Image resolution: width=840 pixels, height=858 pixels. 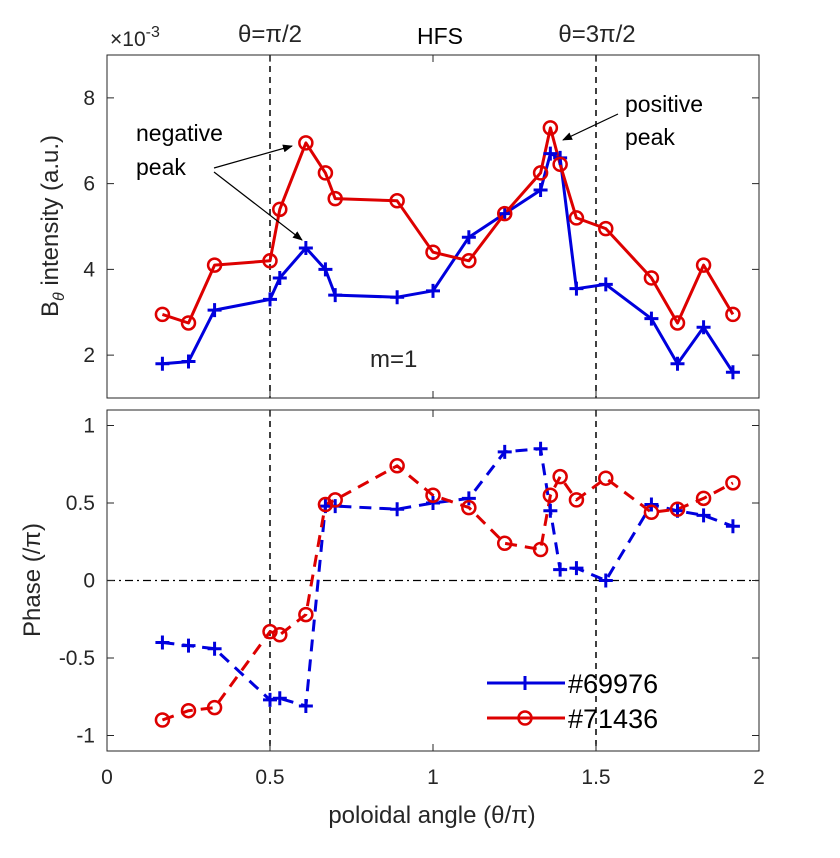 I want to click on top-ylabel-subscript: θ, so click(x=59, y=296).